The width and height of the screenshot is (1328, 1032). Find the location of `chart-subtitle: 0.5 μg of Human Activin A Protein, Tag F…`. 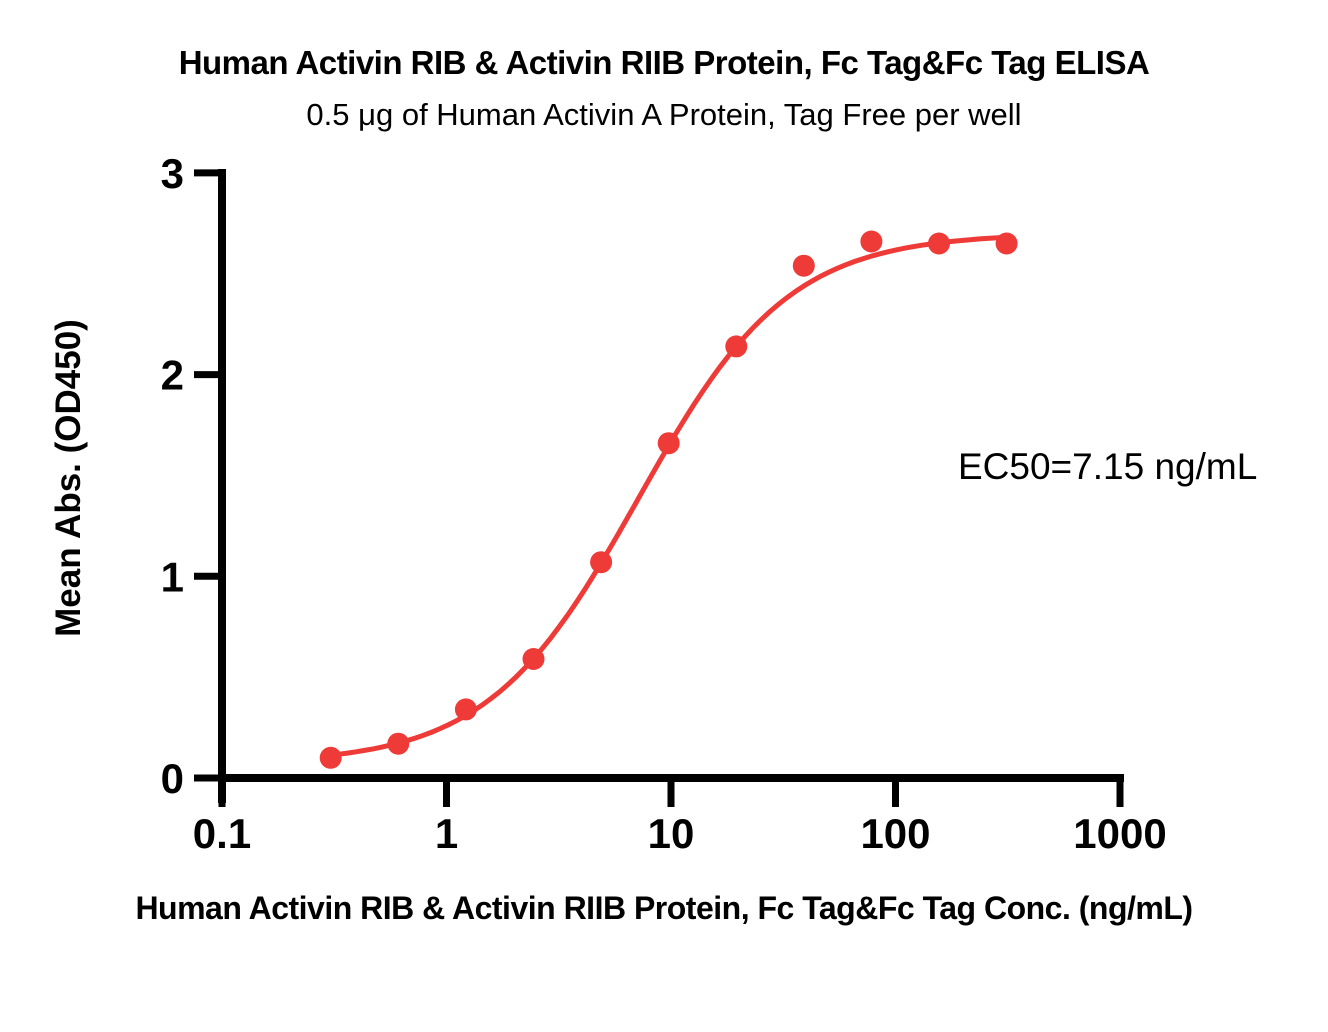

chart-subtitle: 0.5 μg of Human Activin A Protein, Tag F… is located at coordinates (664, 114).